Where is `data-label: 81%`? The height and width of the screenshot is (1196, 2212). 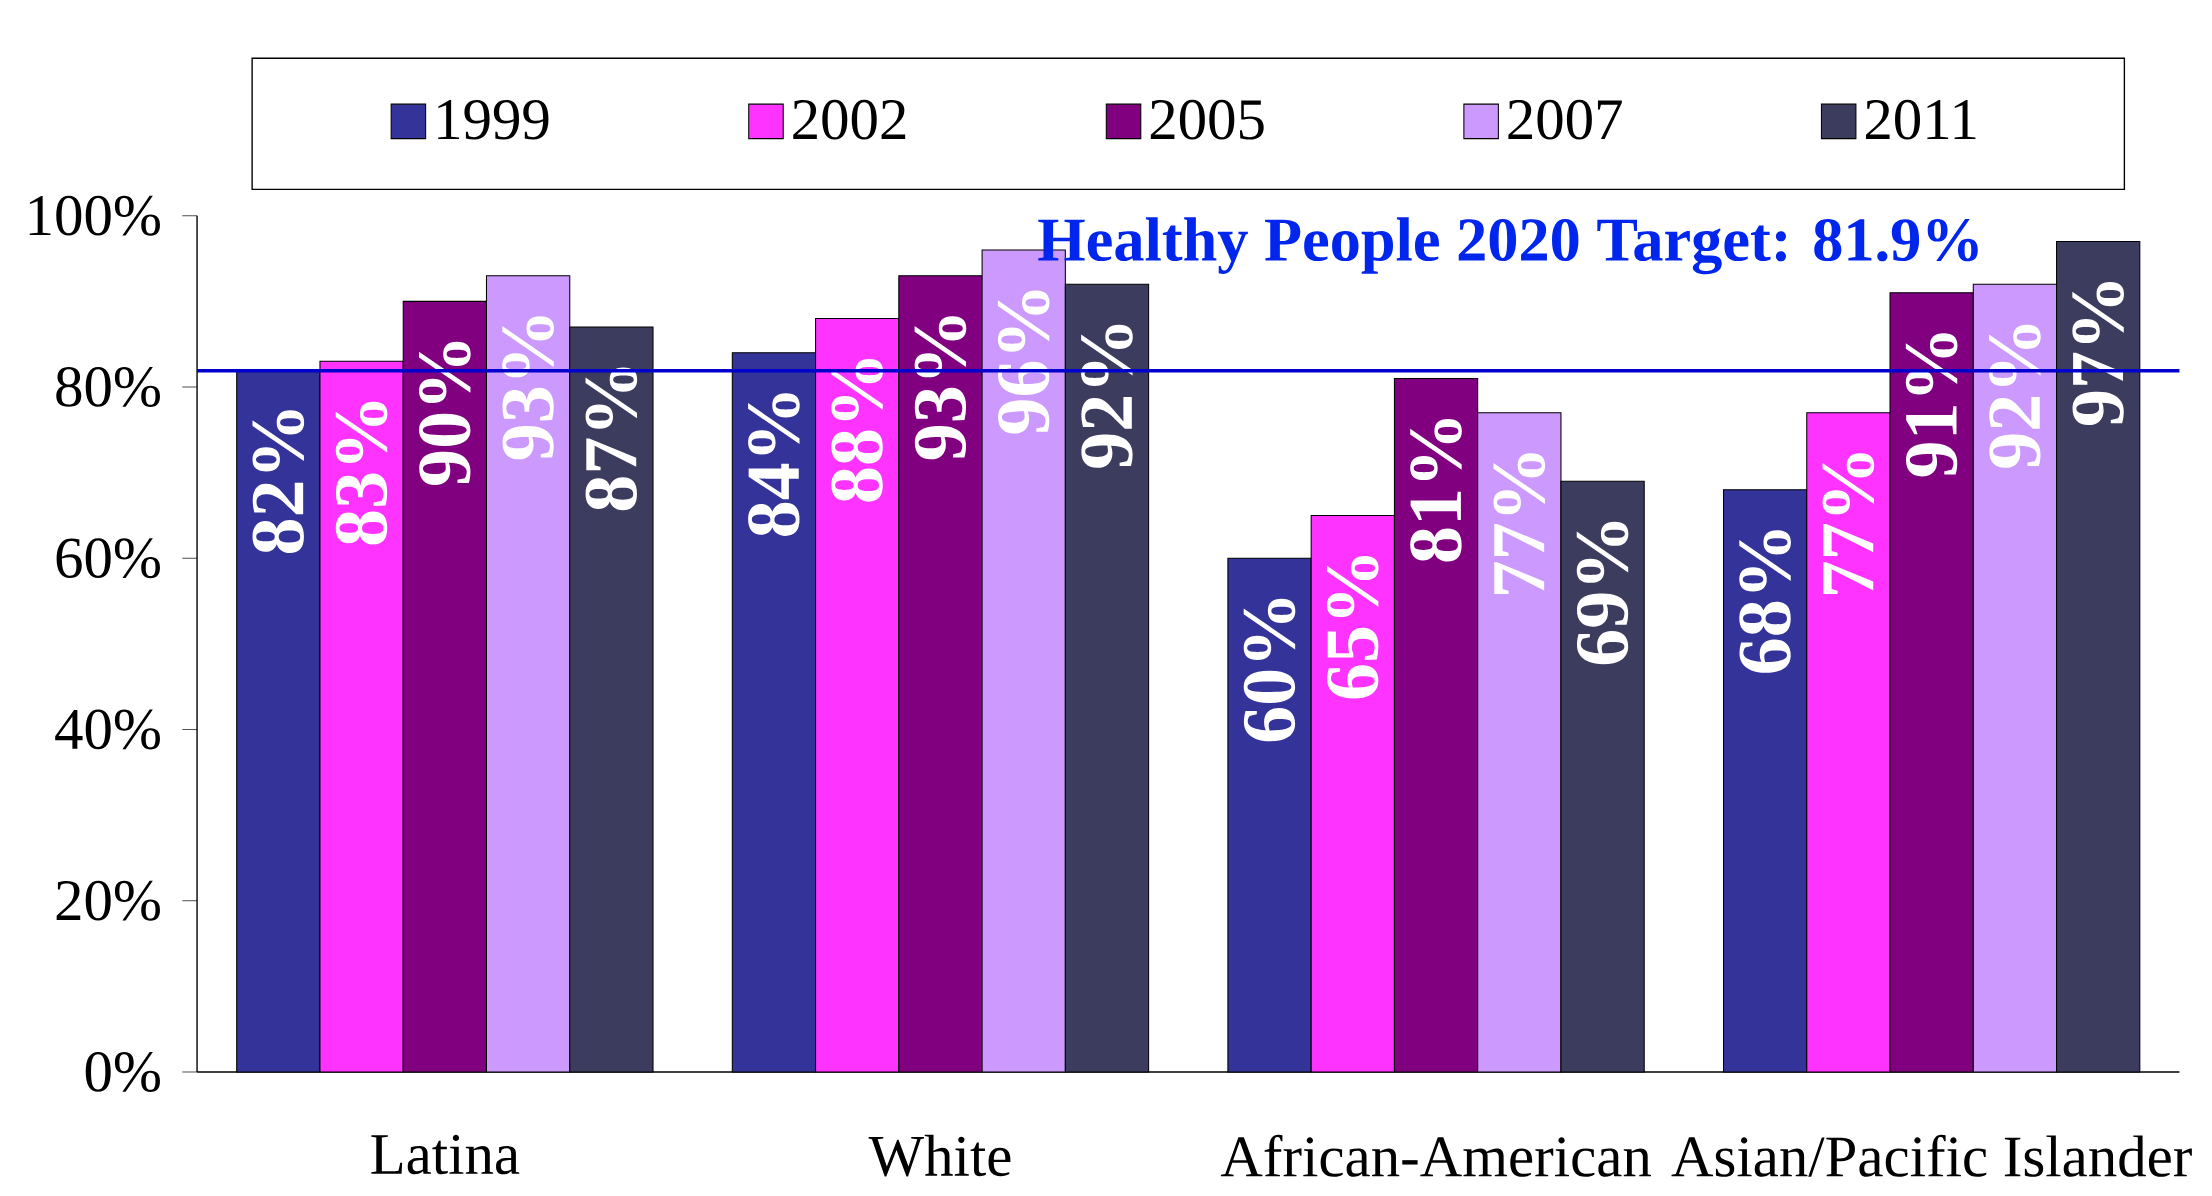 data-label: 81% is located at coordinates (1436, 490).